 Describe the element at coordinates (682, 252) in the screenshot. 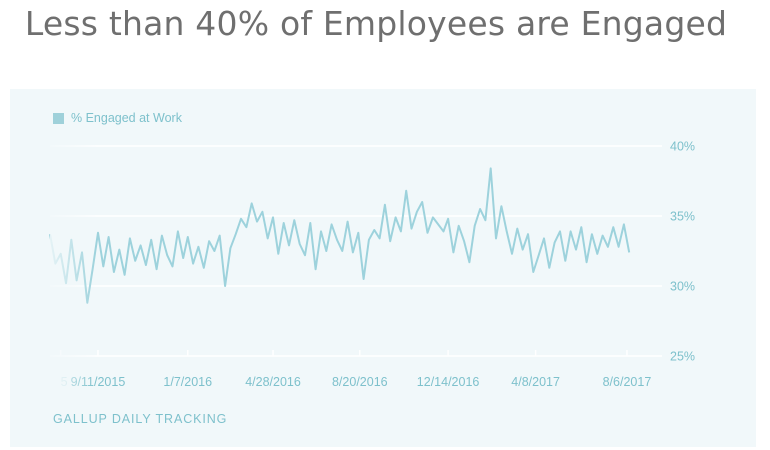

I see `y-axis: 25% 30% 35% 40%` at that location.